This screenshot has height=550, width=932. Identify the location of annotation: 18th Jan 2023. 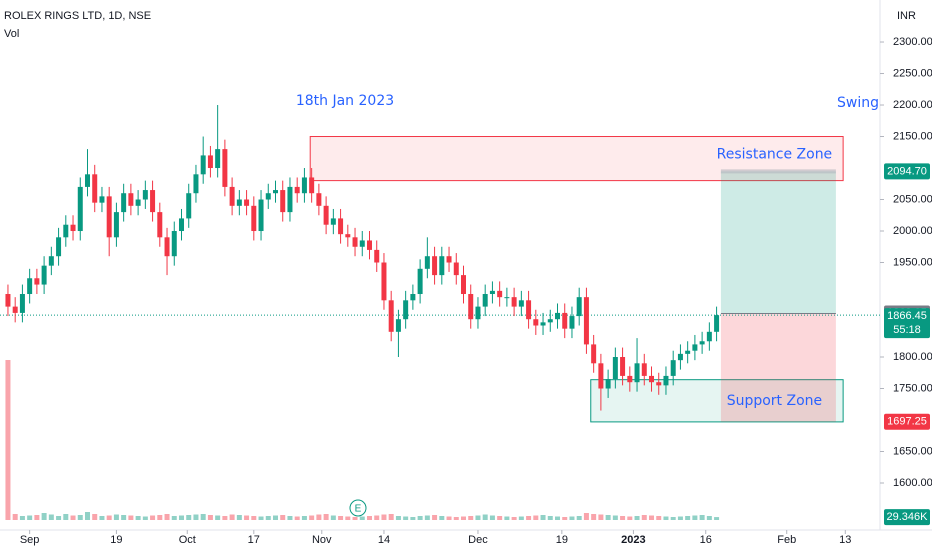
(345, 101).